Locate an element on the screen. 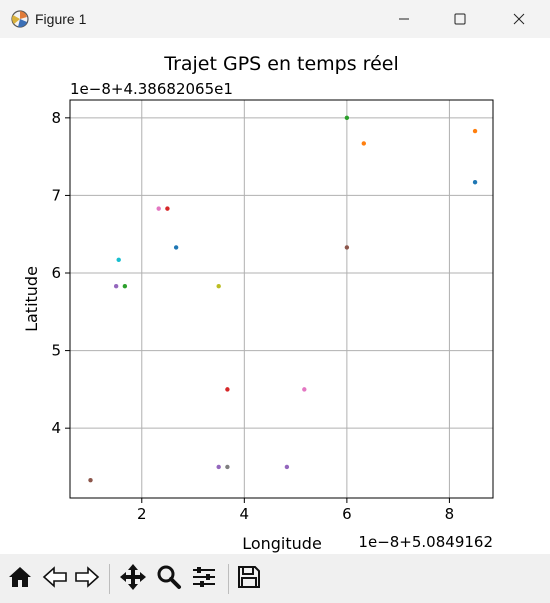  maximize-icon is located at coordinates (460, 19).